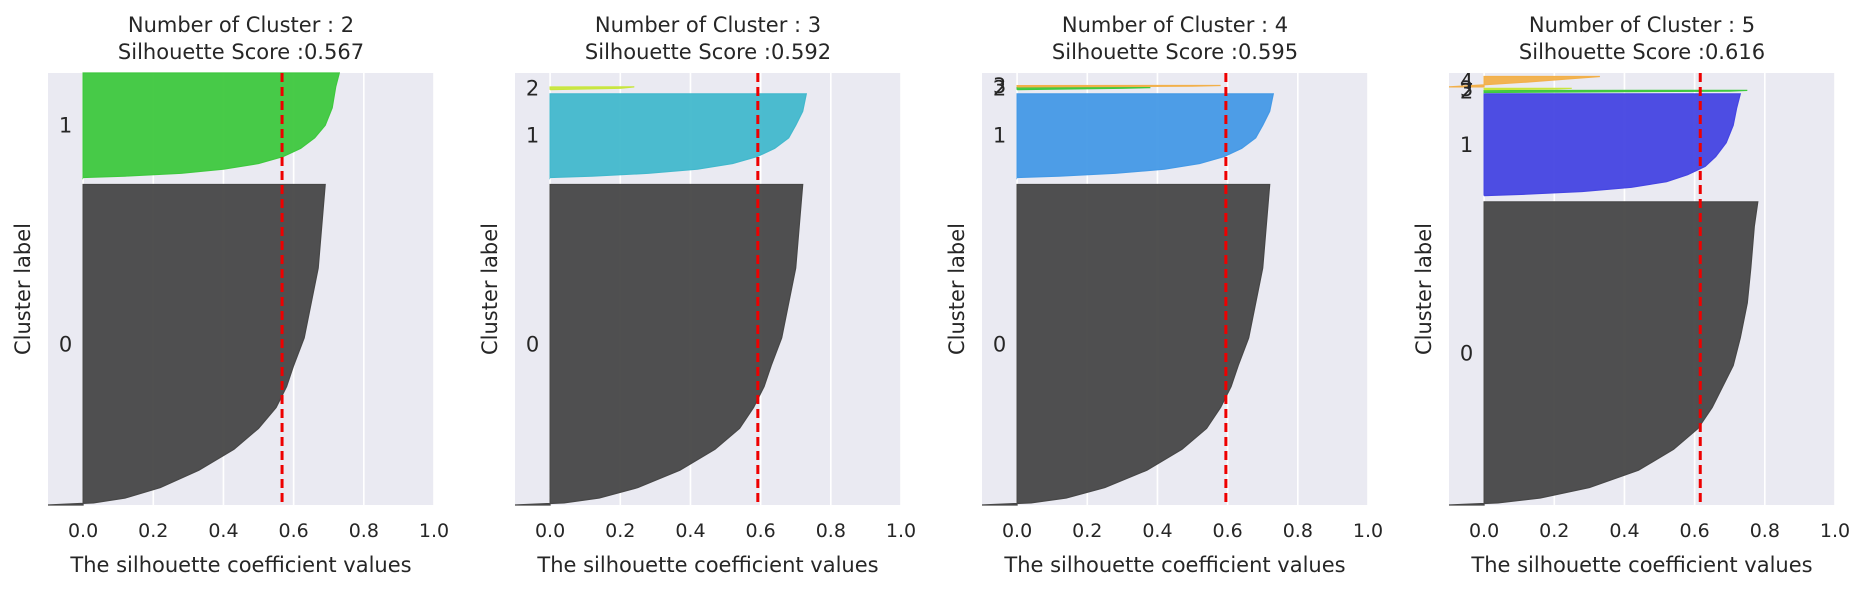 The height and width of the screenshot is (590, 1862). I want to click on chart-title-line1: Number of Cluster : 4, so click(1175, 25).